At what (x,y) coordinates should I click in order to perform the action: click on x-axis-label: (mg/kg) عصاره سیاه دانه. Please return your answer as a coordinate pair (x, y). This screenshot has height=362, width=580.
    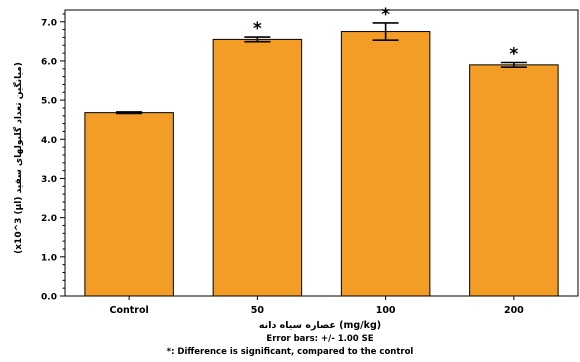
    Looking at the image, I should click on (320, 325).